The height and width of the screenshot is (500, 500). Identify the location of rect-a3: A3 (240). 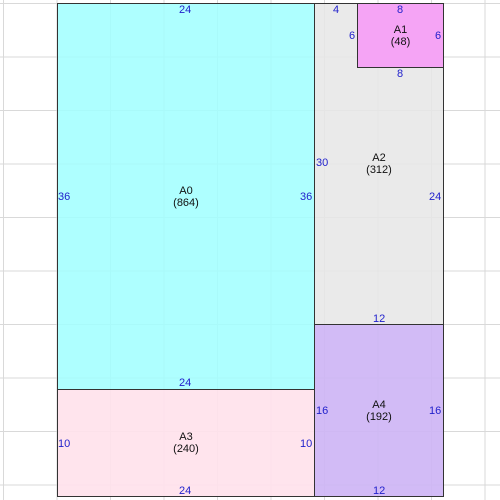
(186, 443).